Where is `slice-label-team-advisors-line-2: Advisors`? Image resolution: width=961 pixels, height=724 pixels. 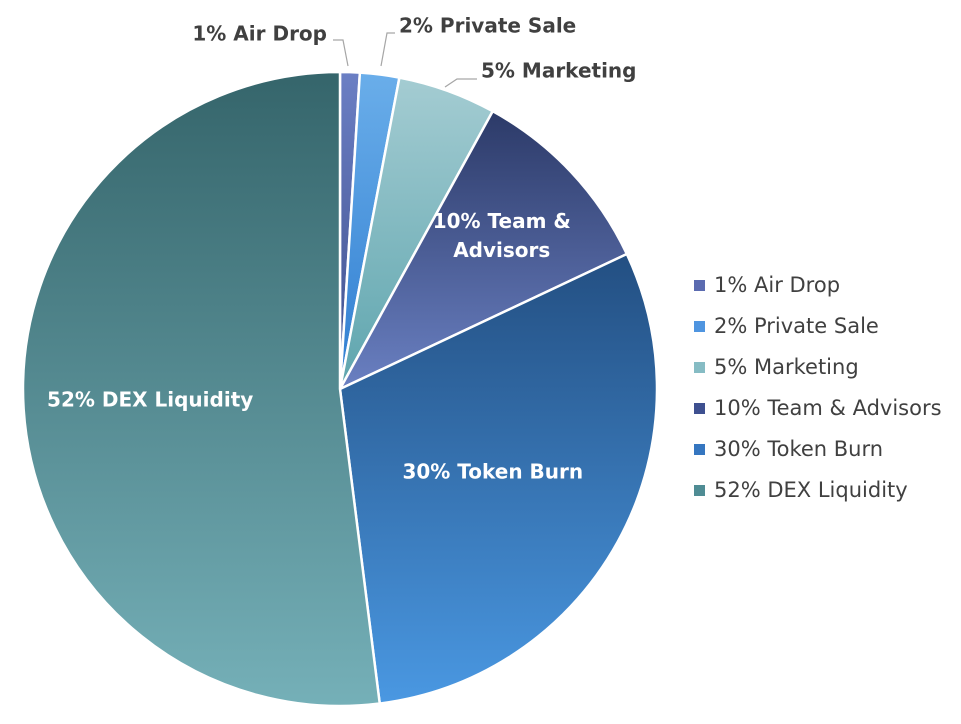
slice-label-team-advisors-line-2: Advisors is located at coordinates (501, 250).